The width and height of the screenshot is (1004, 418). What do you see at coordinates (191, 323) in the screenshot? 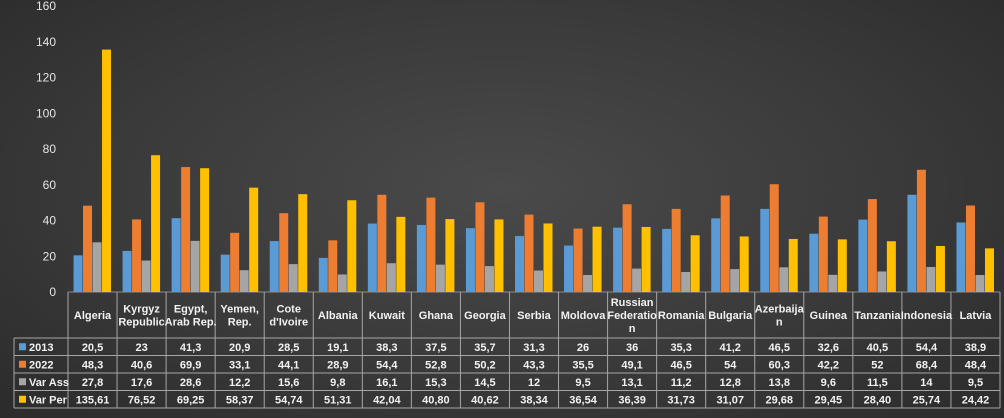
I see `category-label: Arab Rep.` at bounding box center [191, 323].